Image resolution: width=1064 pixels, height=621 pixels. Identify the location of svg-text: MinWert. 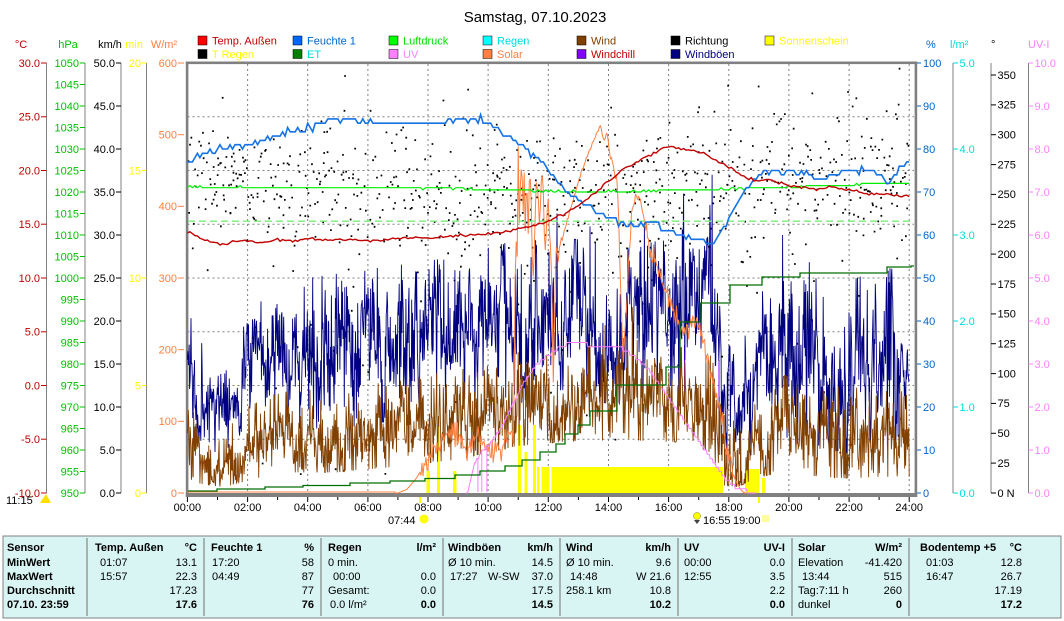
(29, 563).